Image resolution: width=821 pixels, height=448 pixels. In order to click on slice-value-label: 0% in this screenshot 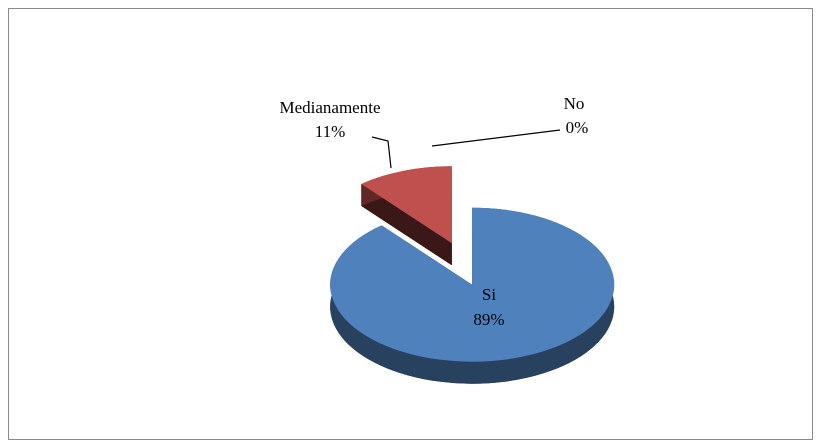, I will do `click(577, 127)`.